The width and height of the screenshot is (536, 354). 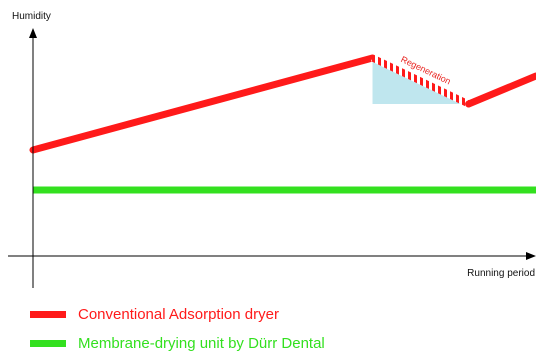 What do you see at coordinates (31, 16) in the screenshot?
I see `y-axis-label: Humidity` at bounding box center [31, 16].